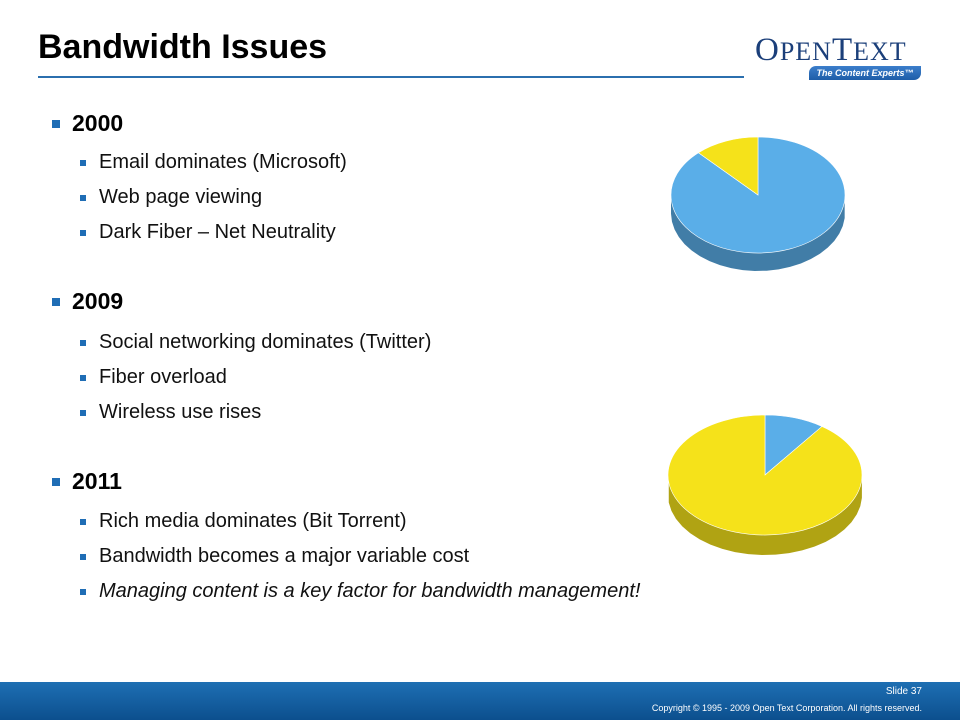  What do you see at coordinates (98, 301) in the screenshot?
I see `year-label: 2009` at bounding box center [98, 301].